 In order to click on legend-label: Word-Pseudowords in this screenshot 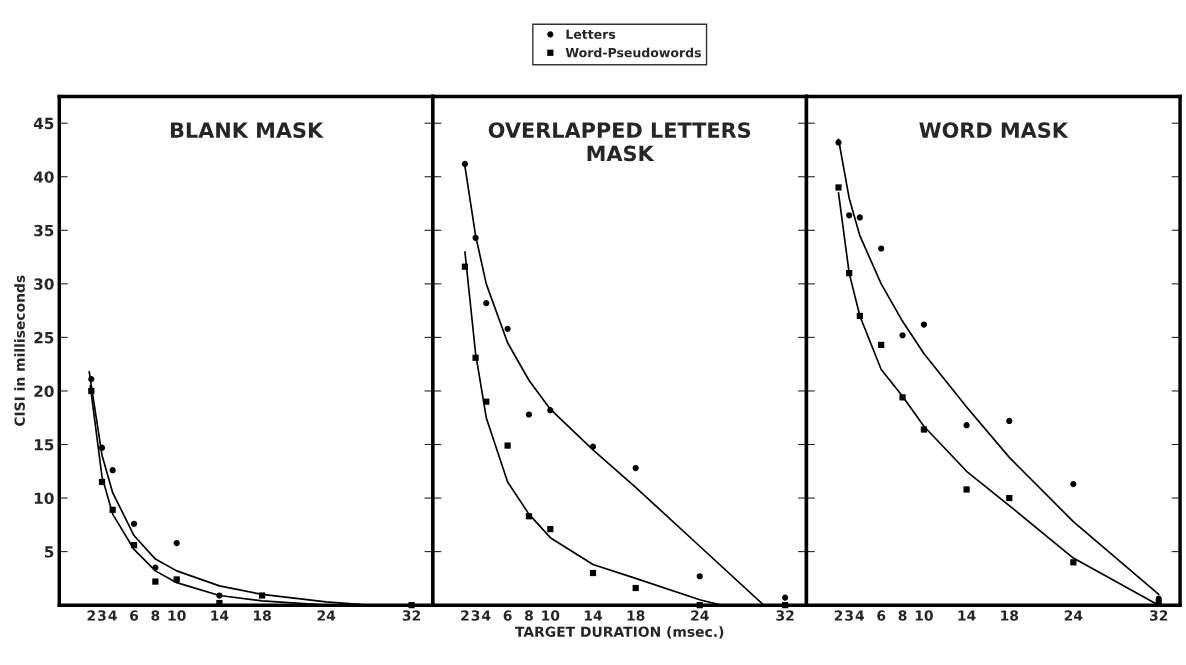, I will do `click(633, 52)`.